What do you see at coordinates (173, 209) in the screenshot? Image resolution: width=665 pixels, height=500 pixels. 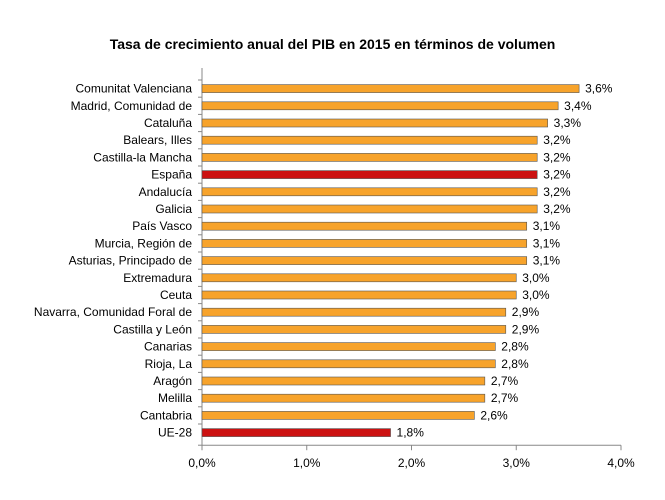 I see `category-label: Galicia` at bounding box center [173, 209].